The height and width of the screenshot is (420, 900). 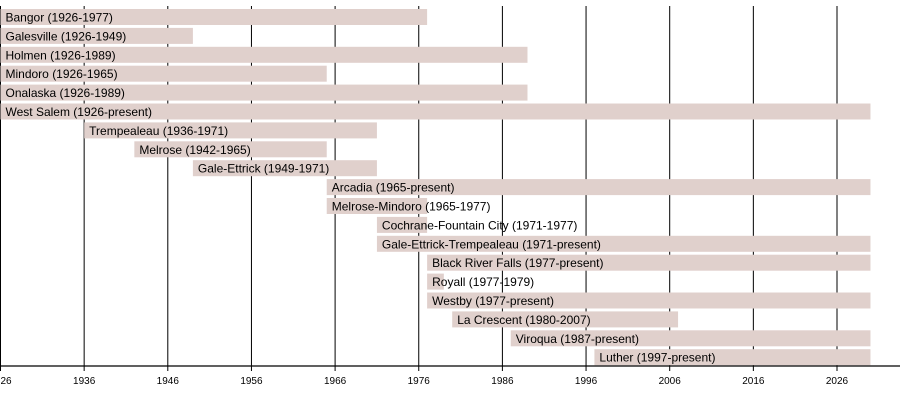 What do you see at coordinates (65, 93) in the screenshot?
I see `bar-label: Onalaska (1926-1989)` at bounding box center [65, 93].